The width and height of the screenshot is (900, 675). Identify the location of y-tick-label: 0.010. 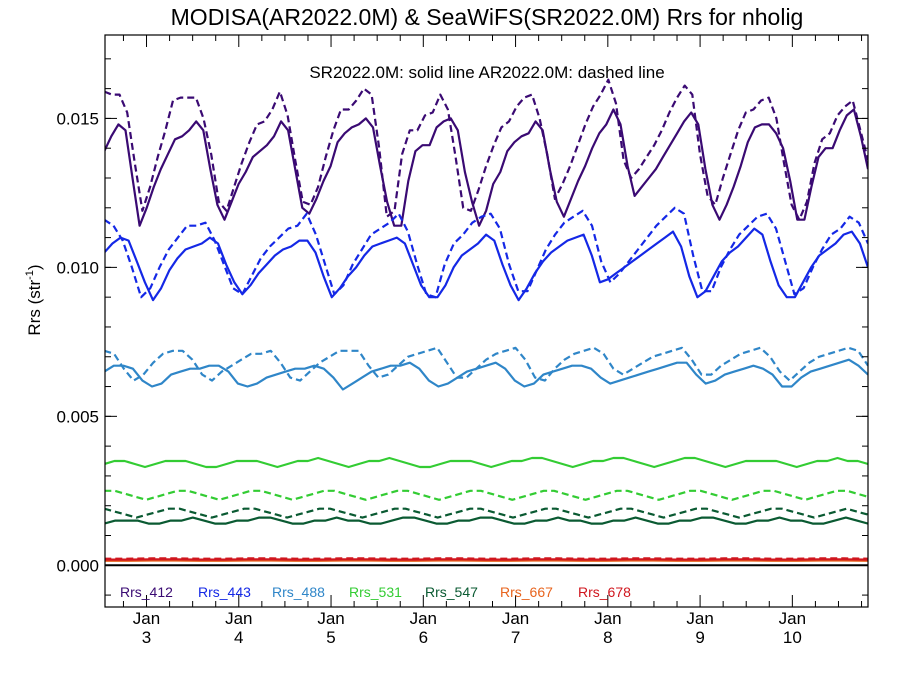
(77, 267).